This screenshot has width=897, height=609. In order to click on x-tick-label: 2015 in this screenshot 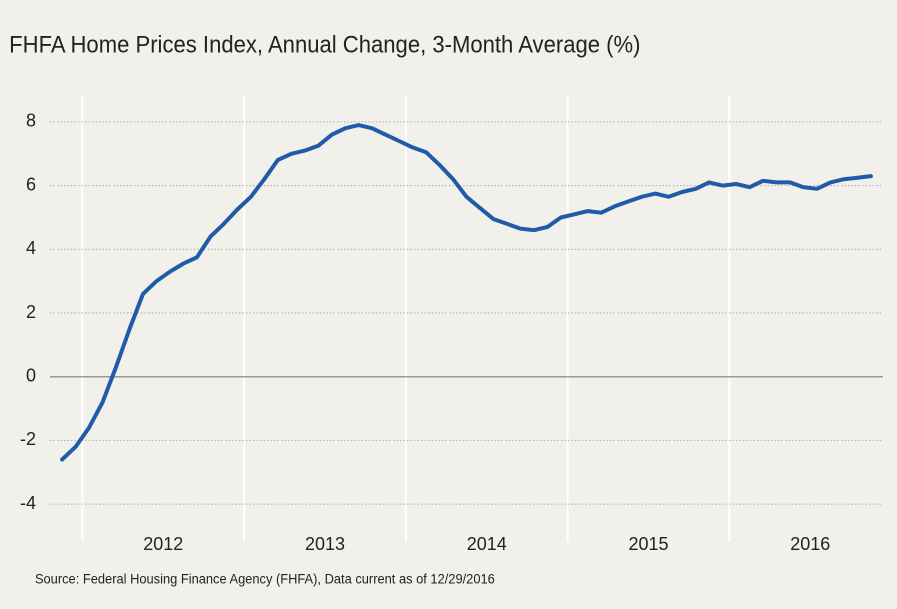, I will do `click(648, 544)`.